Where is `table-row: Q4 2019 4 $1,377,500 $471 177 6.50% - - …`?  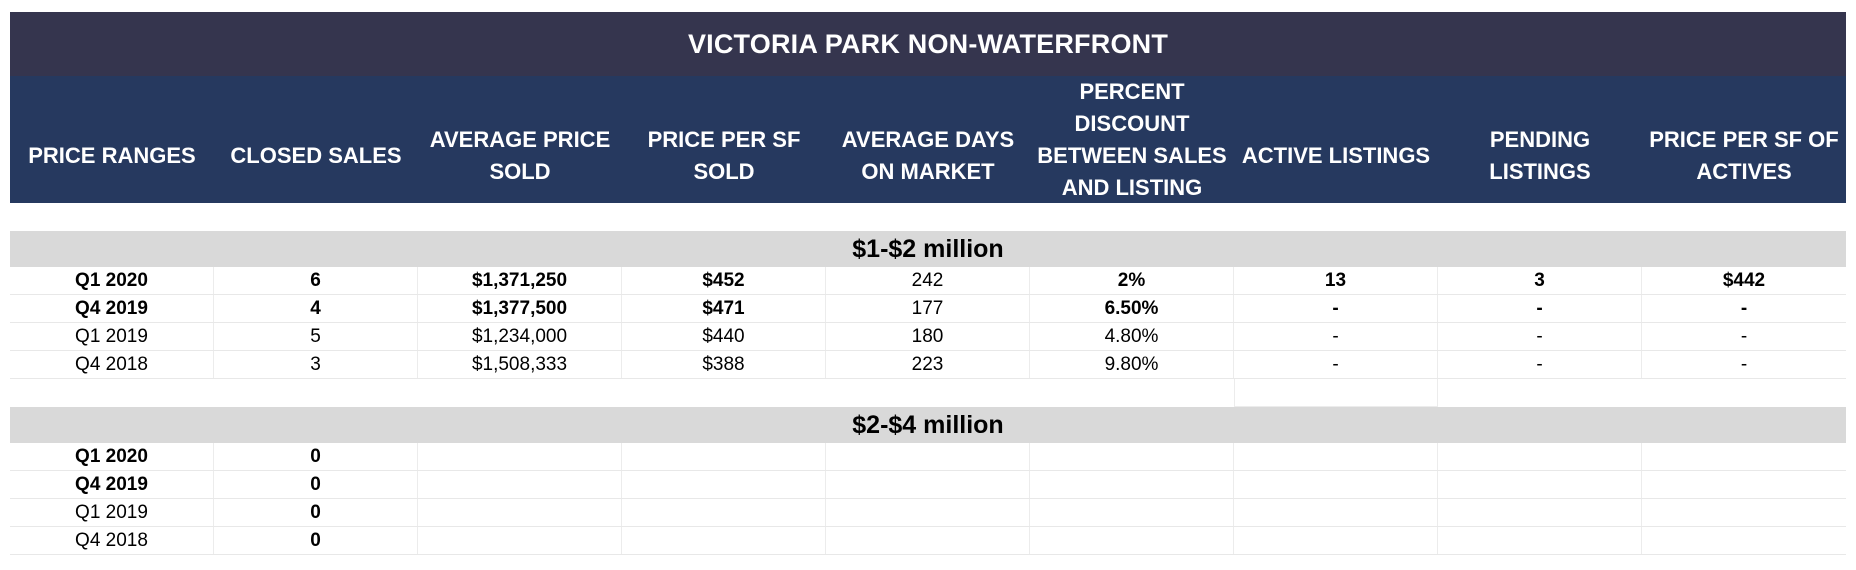
table-row: Q4 2019 4 $1,377,500 $471 177 6.50% - - … is located at coordinates (928, 309).